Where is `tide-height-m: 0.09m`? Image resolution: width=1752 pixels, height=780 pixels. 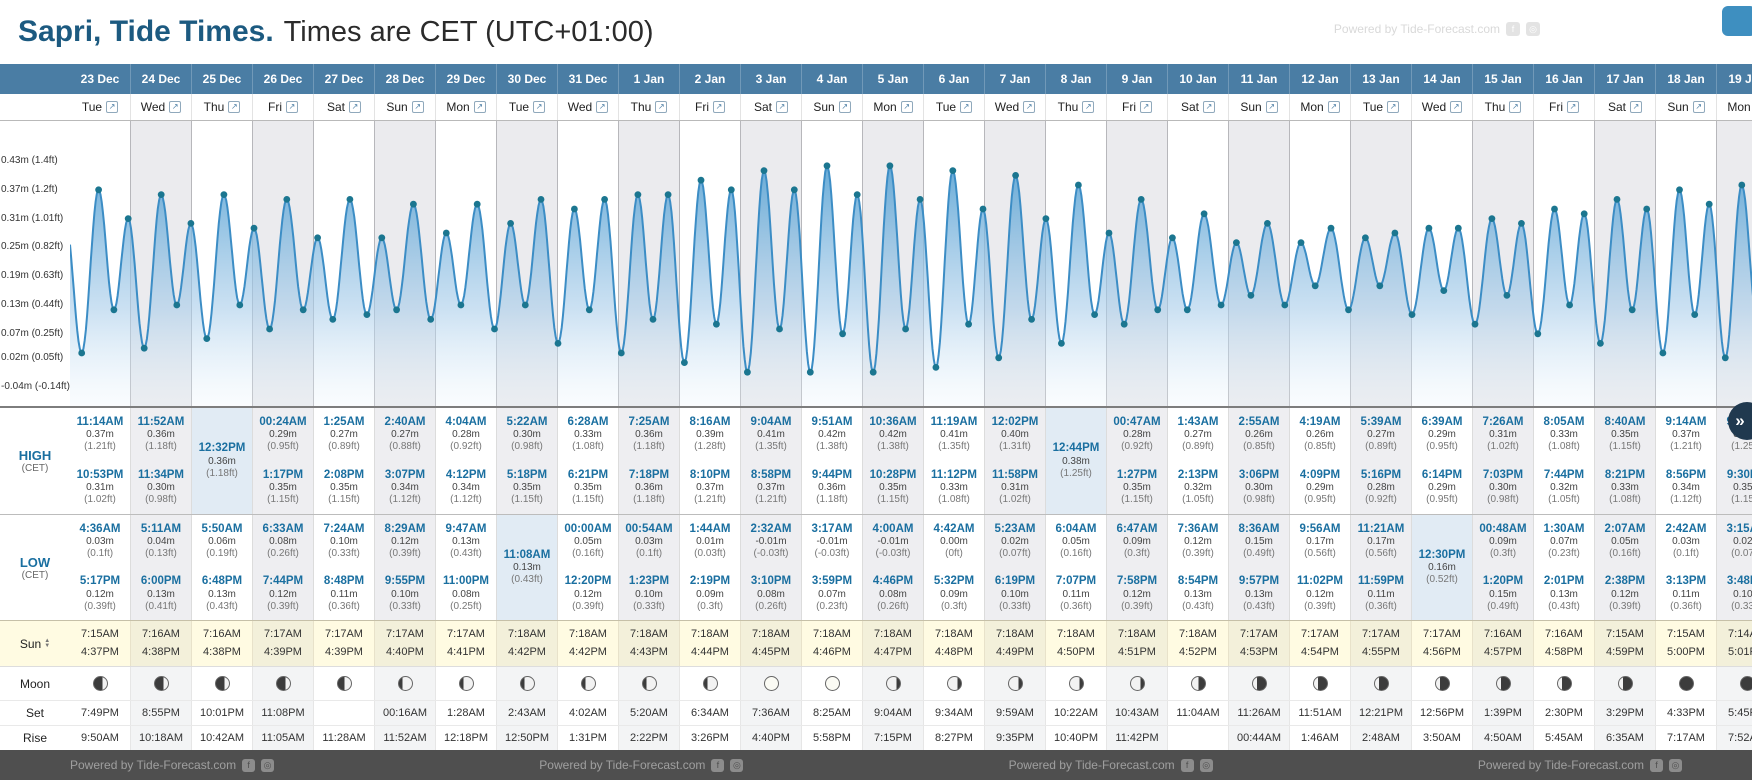 tide-height-m: 0.09m is located at coordinates (710, 594).